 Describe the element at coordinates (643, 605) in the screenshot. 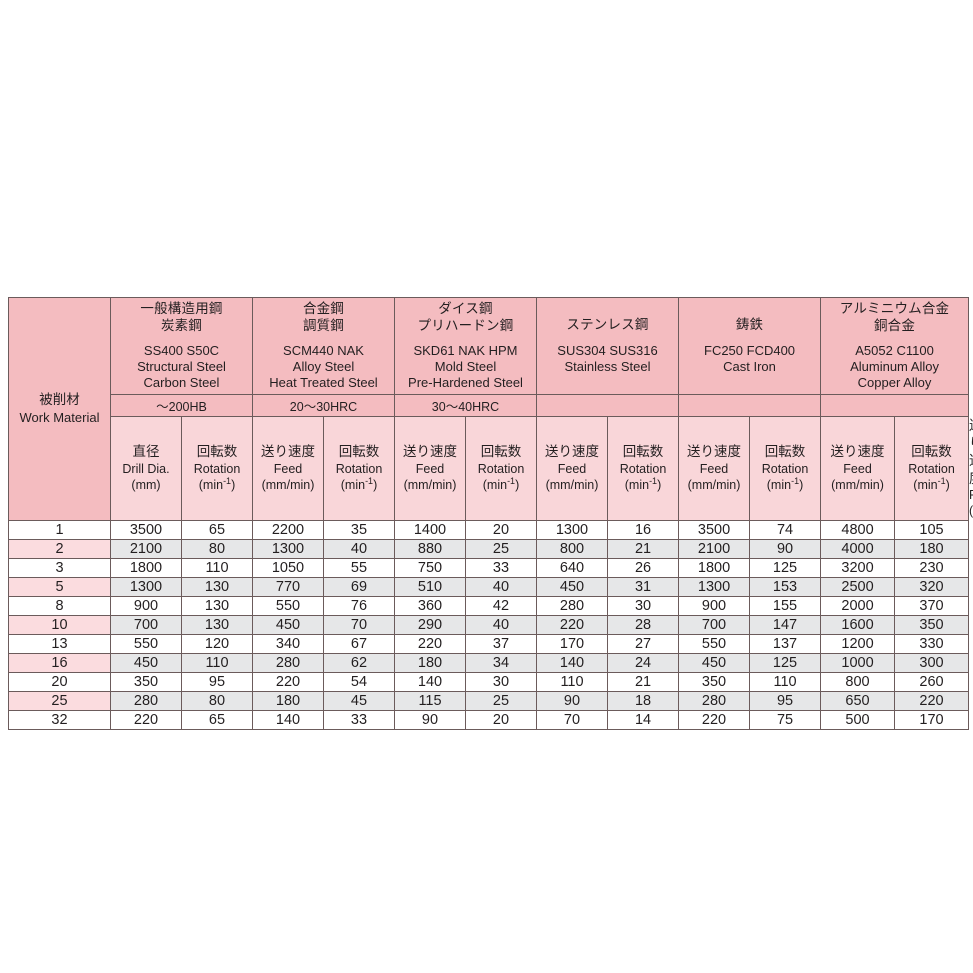

I see `feed-value: 30` at that location.